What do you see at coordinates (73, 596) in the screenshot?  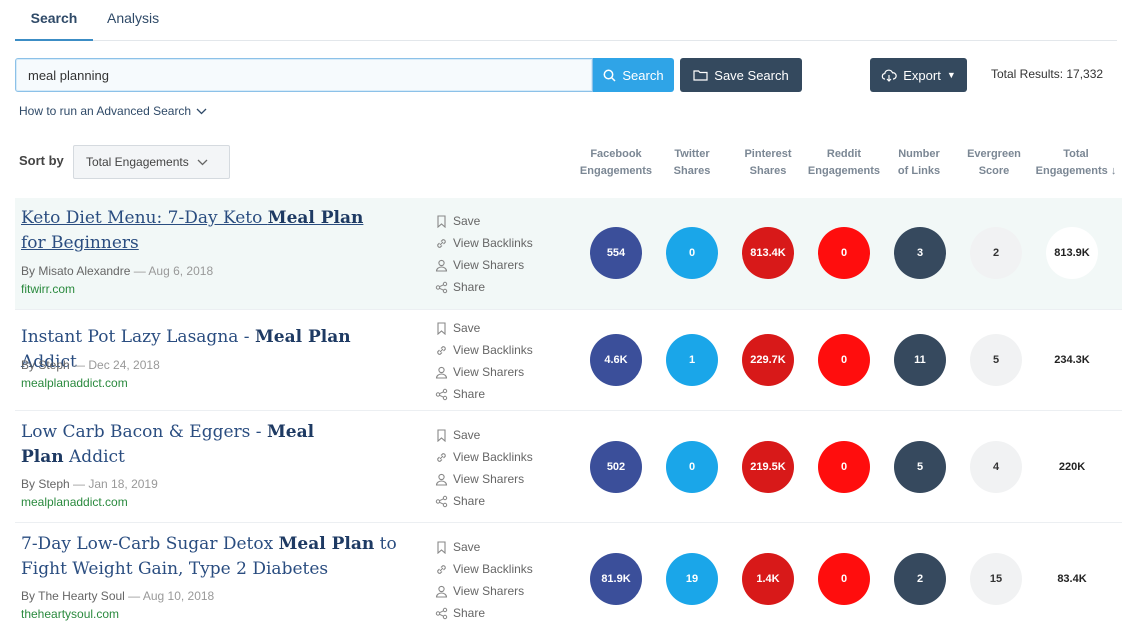 I see `author: By The Hearty Soul` at bounding box center [73, 596].